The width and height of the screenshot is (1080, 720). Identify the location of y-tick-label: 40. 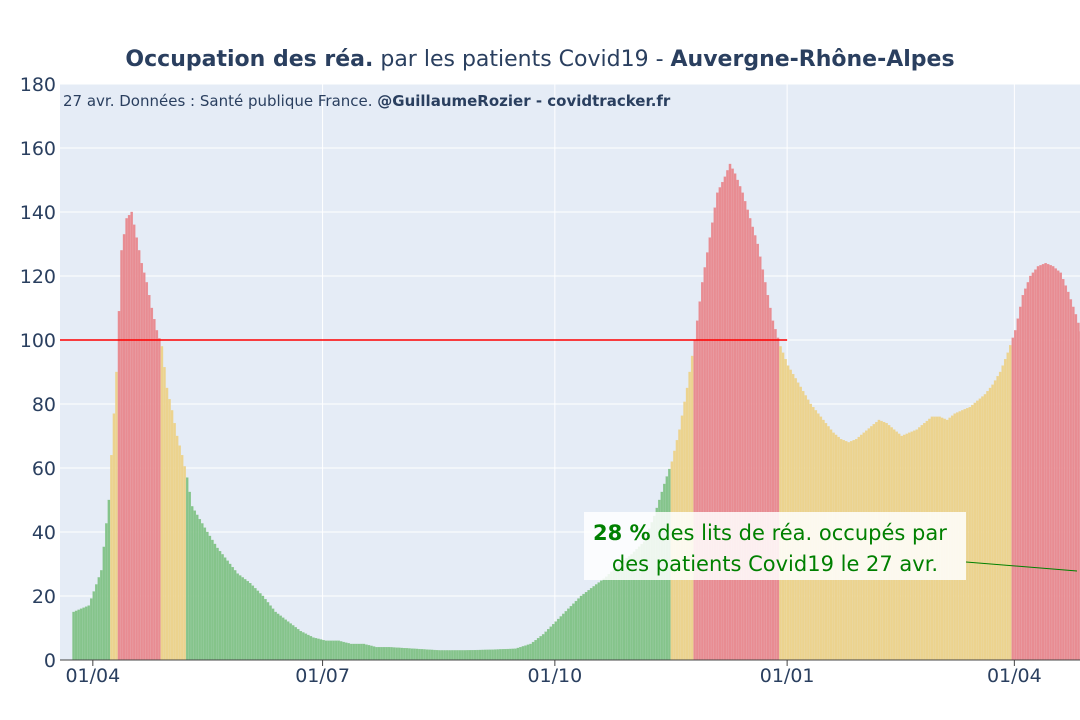
(44, 533).